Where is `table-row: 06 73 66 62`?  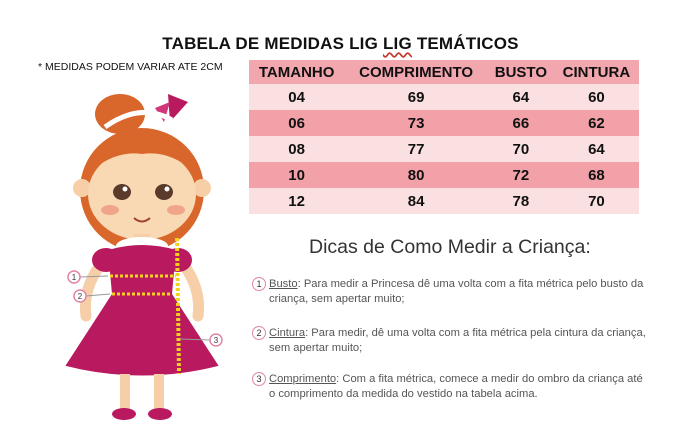 table-row: 06 73 66 62 is located at coordinates (444, 123).